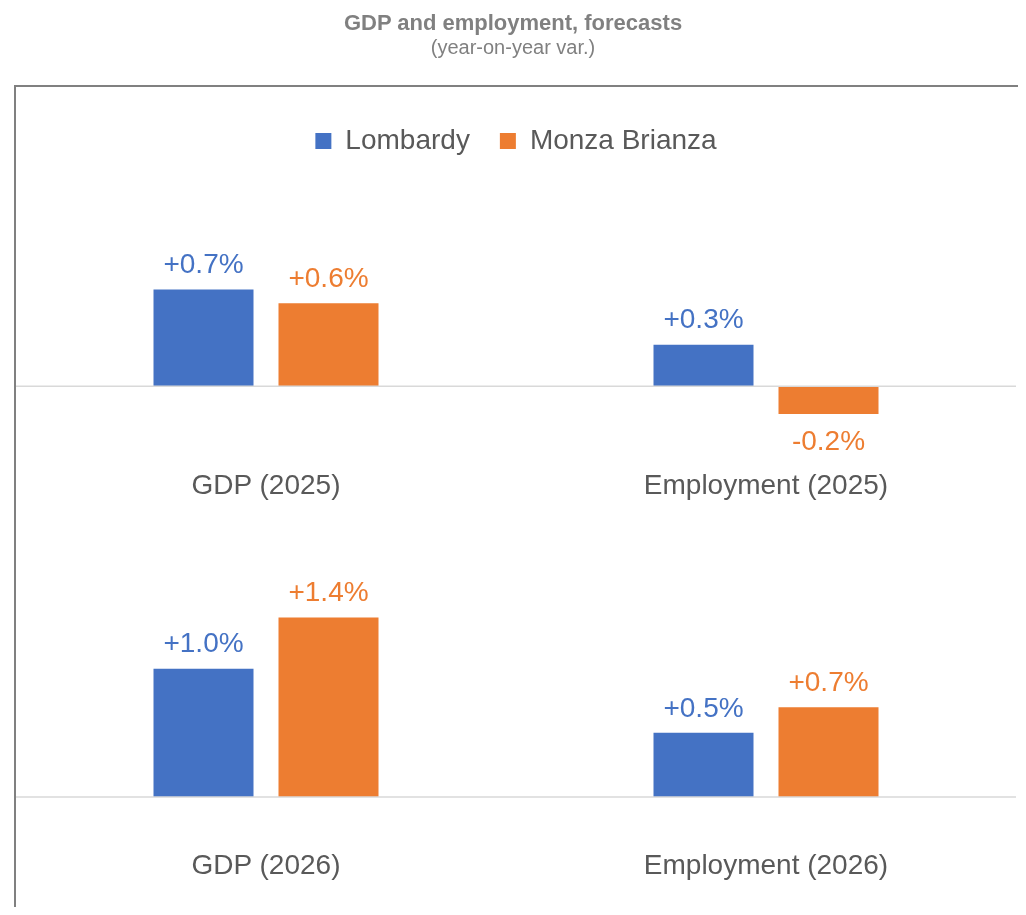  What do you see at coordinates (513, 47) in the screenshot?
I see `chart-subtitle: (year-on-year var.)` at bounding box center [513, 47].